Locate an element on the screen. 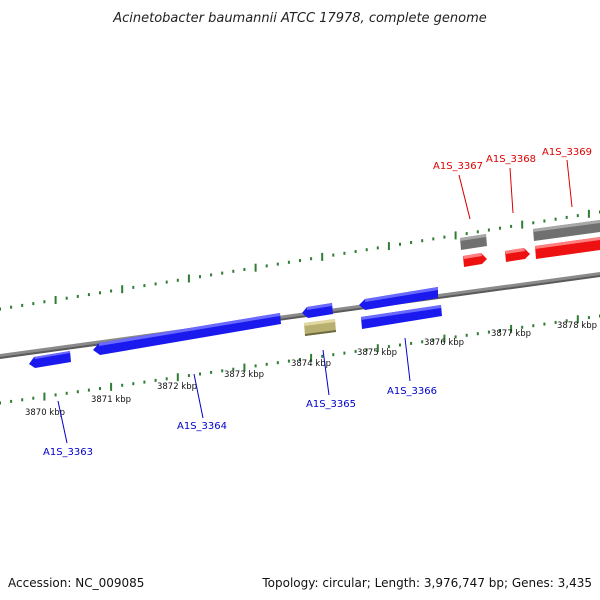 This screenshot has width=600, height=600. tick-label-3870: 3870 kbp is located at coordinates (45, 413).